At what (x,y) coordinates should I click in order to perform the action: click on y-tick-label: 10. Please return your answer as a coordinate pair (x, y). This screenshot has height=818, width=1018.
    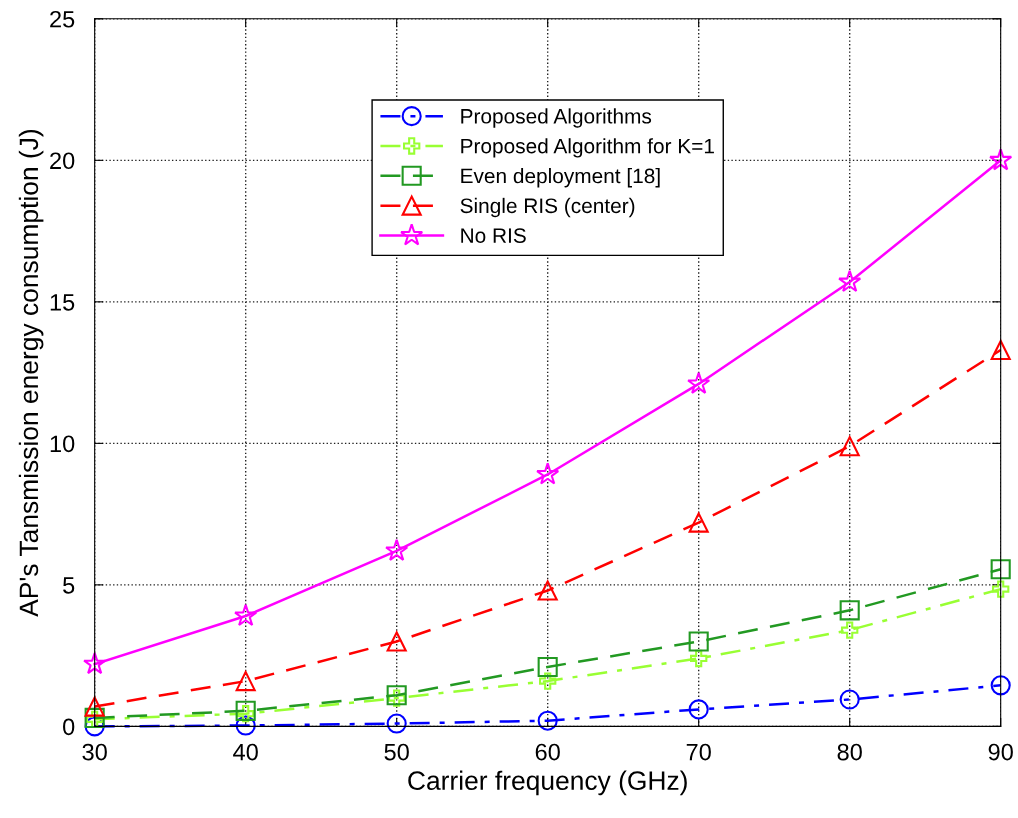
    Looking at the image, I should click on (62, 444).